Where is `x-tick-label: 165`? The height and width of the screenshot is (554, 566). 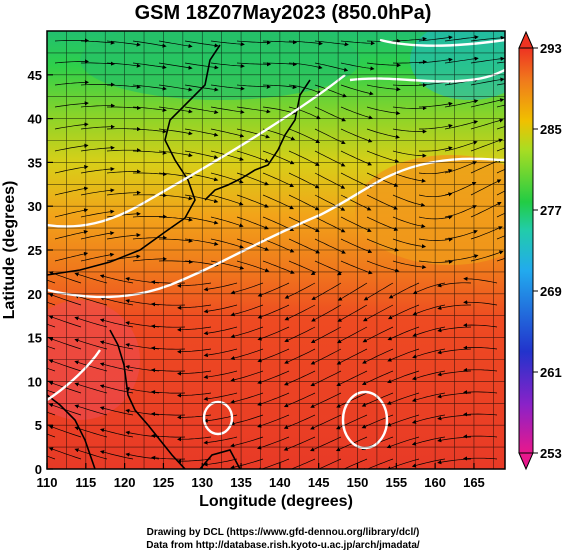
x-tick-label: 165 is located at coordinates (474, 482).